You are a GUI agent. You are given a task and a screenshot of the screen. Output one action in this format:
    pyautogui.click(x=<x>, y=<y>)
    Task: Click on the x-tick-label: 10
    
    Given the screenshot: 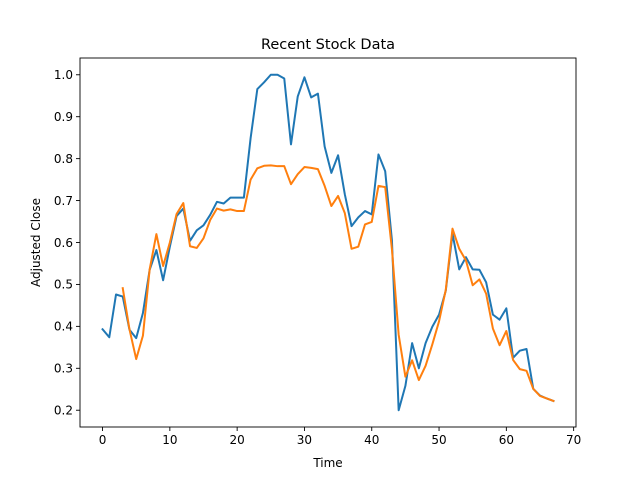 What is the action you would take?
    pyautogui.click(x=169, y=440)
    